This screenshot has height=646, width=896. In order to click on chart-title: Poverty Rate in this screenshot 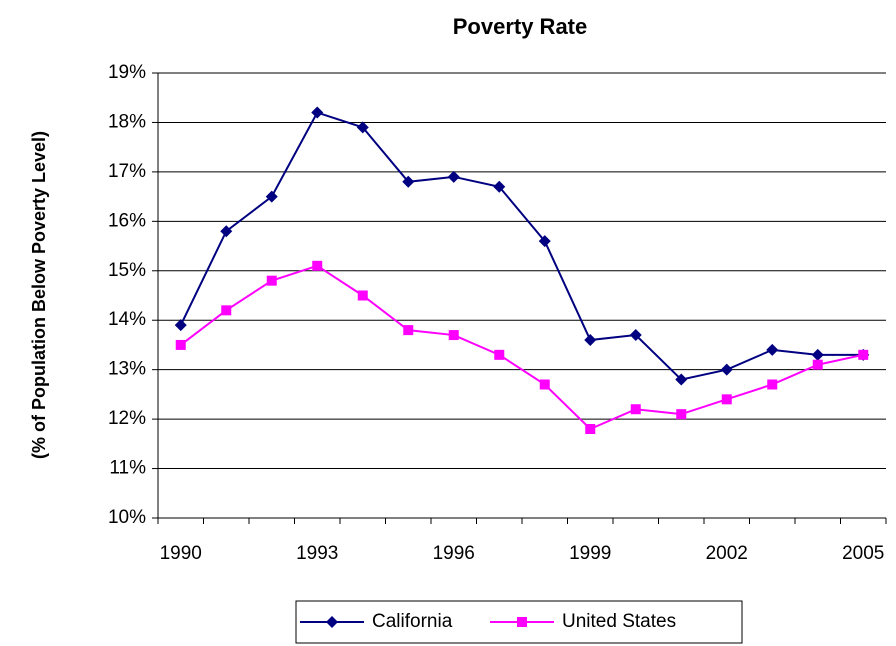, I will do `click(520, 26)`.